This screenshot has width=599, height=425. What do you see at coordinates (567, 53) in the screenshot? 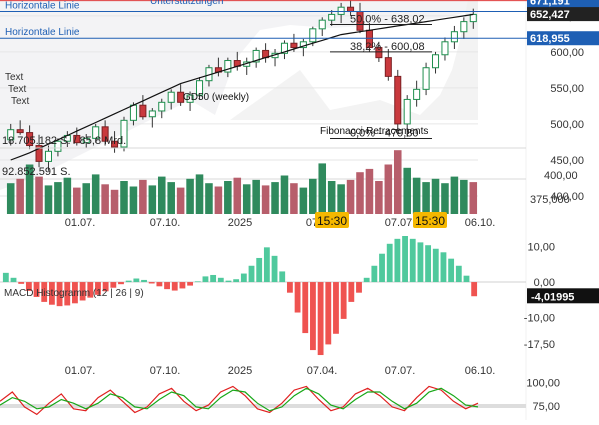
I see `price-y-tick-label: 600,00` at bounding box center [567, 53].